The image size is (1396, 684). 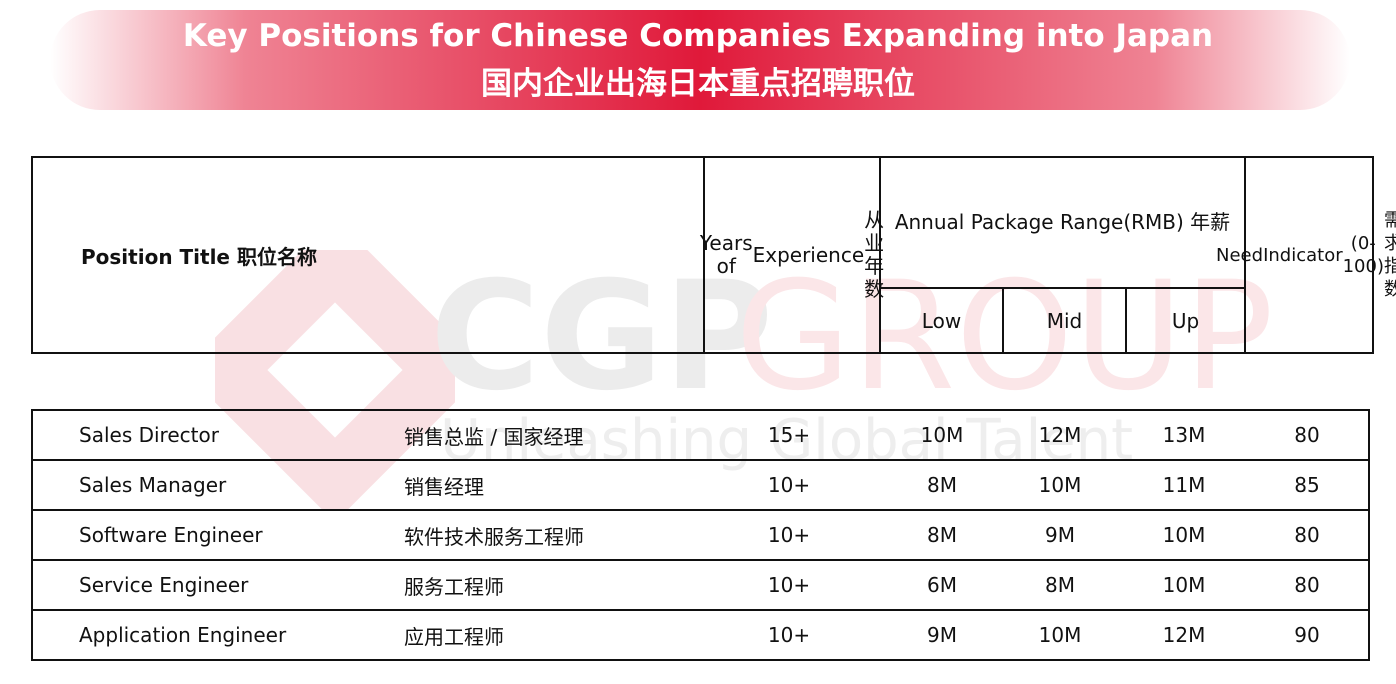 What do you see at coordinates (1307, 485) in the screenshot?
I see `table-cell: 85` at bounding box center [1307, 485].